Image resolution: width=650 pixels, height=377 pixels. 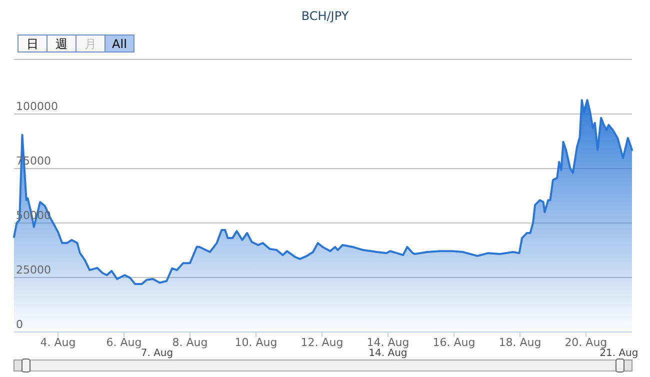 I want to click on x-tick-label: 8. Aug, so click(x=190, y=342).